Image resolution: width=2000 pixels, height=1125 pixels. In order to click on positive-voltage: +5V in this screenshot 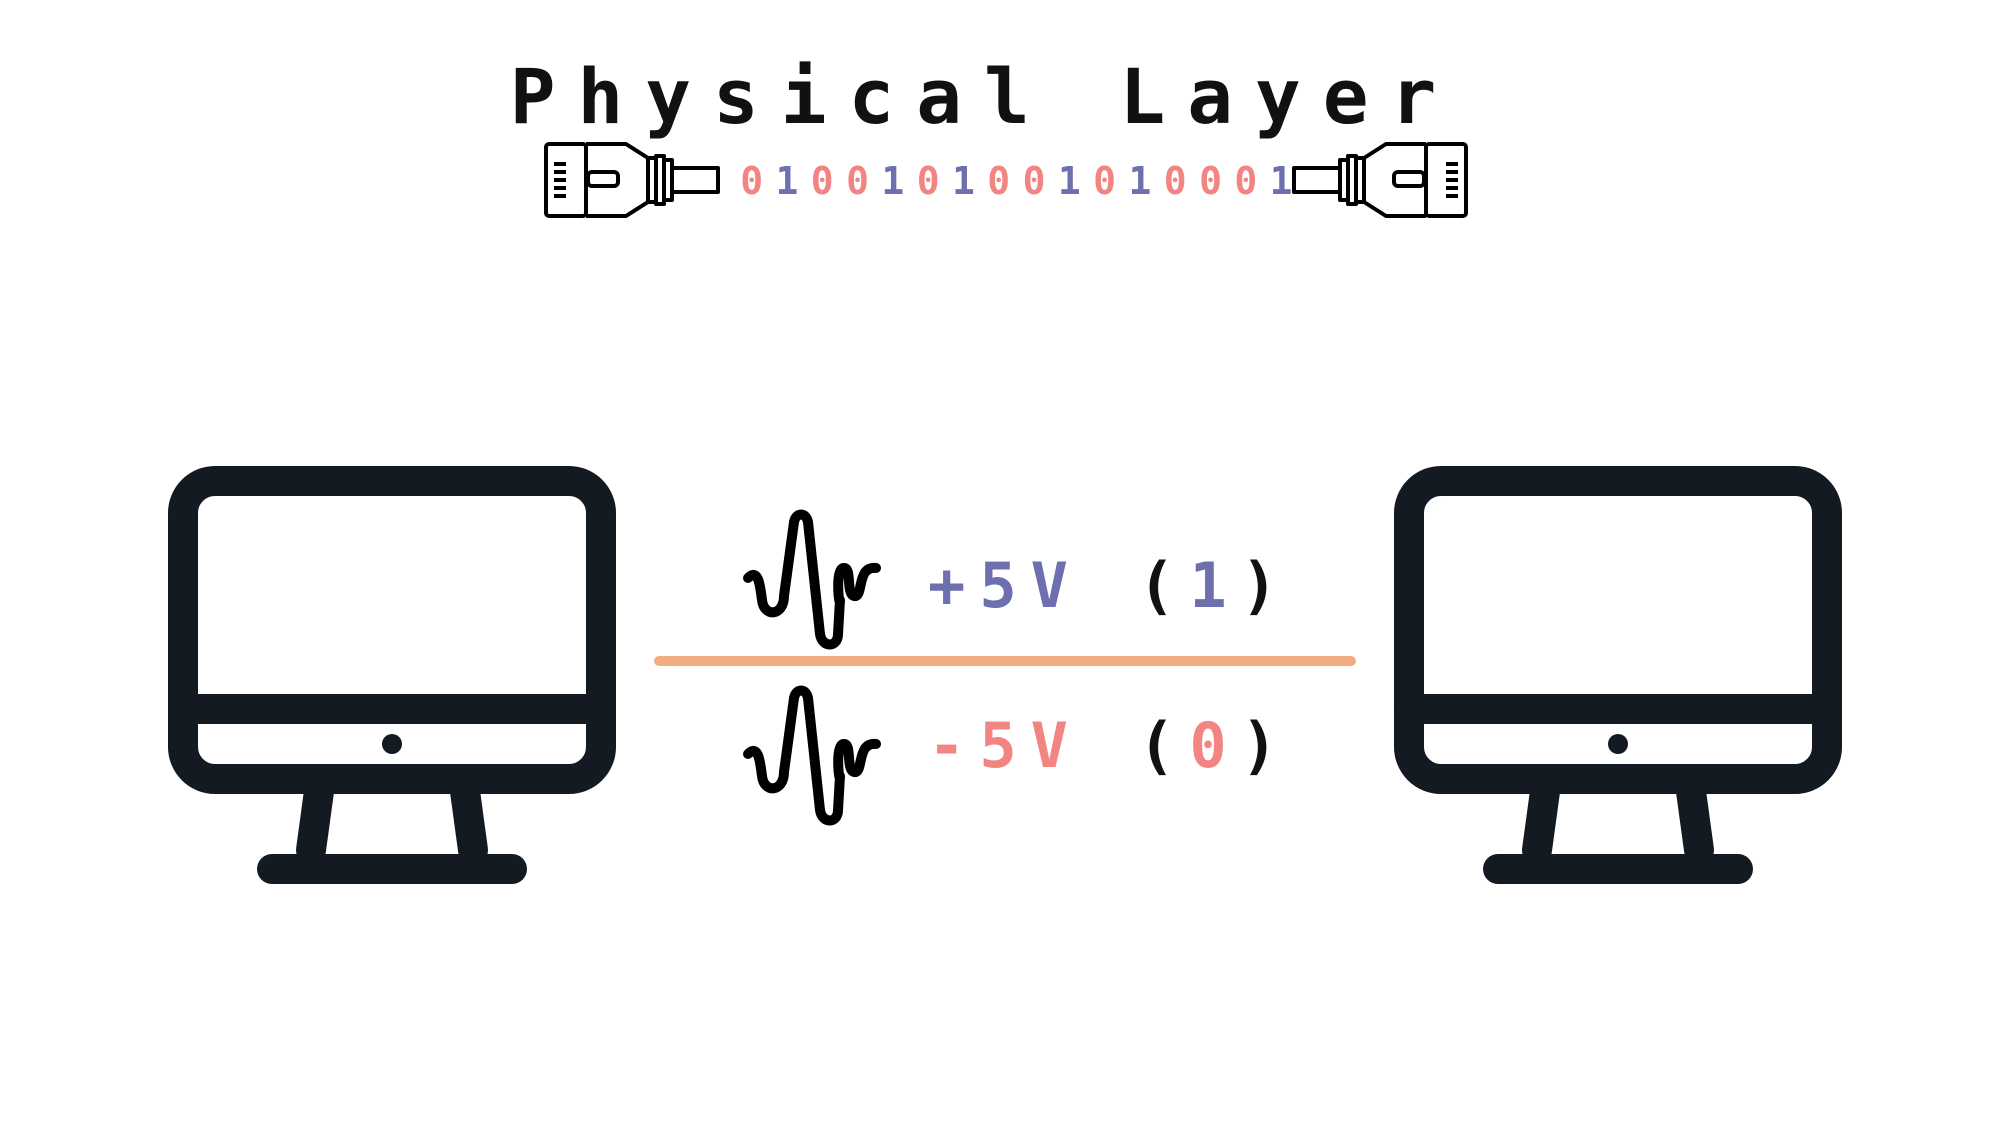, I will do `click(1005, 585)`.